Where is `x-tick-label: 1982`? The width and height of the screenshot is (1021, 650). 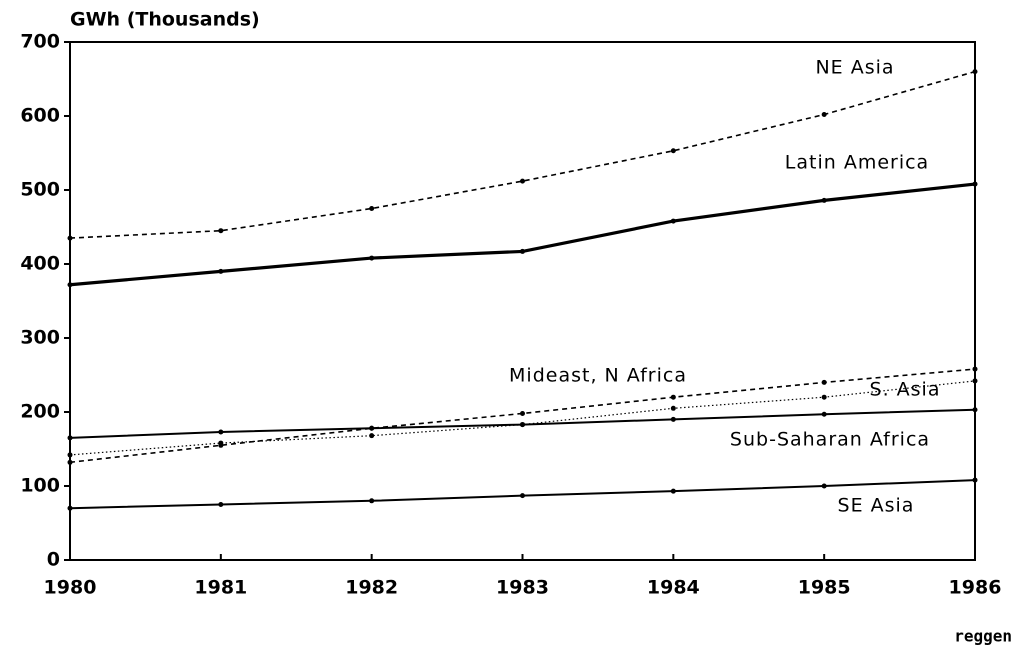 x-tick-label: 1982 is located at coordinates (371, 588).